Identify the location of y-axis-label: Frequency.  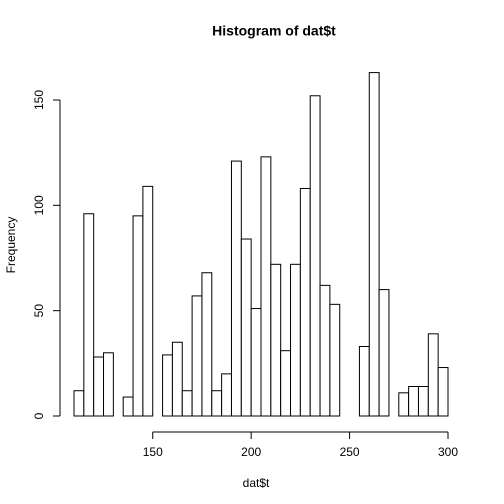
(11, 245).